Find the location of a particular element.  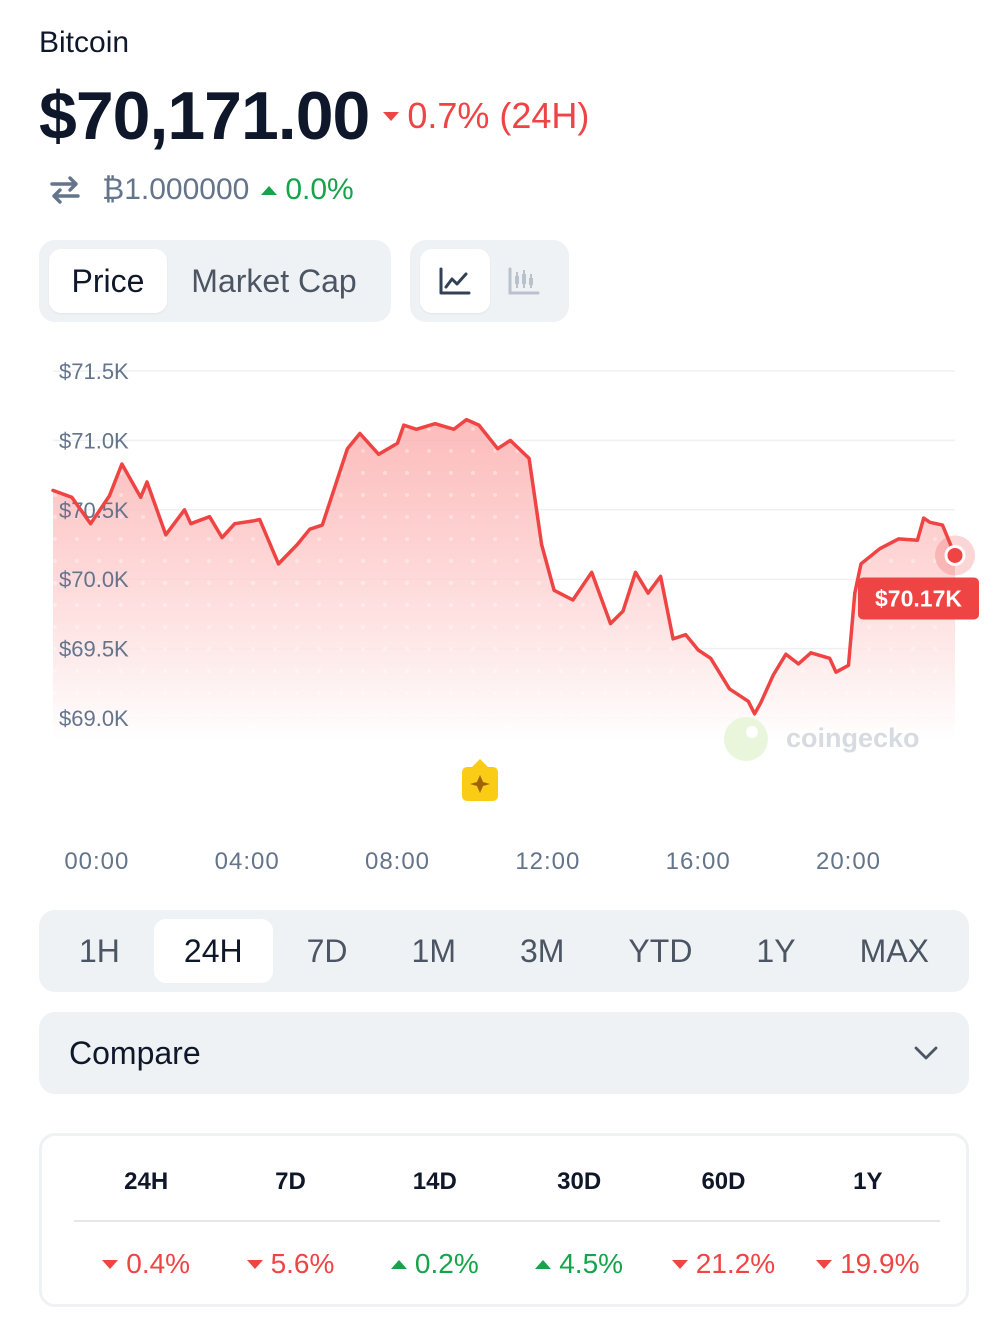

range-max-button: MAX is located at coordinates (894, 950).